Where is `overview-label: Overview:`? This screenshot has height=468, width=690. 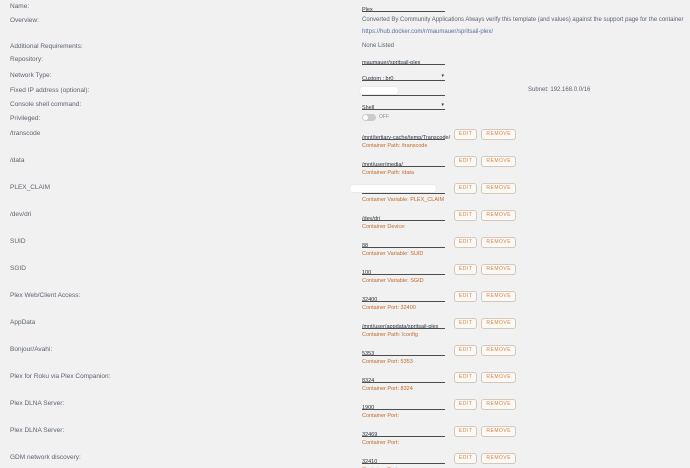
overview-label: Overview: is located at coordinates (24, 20).